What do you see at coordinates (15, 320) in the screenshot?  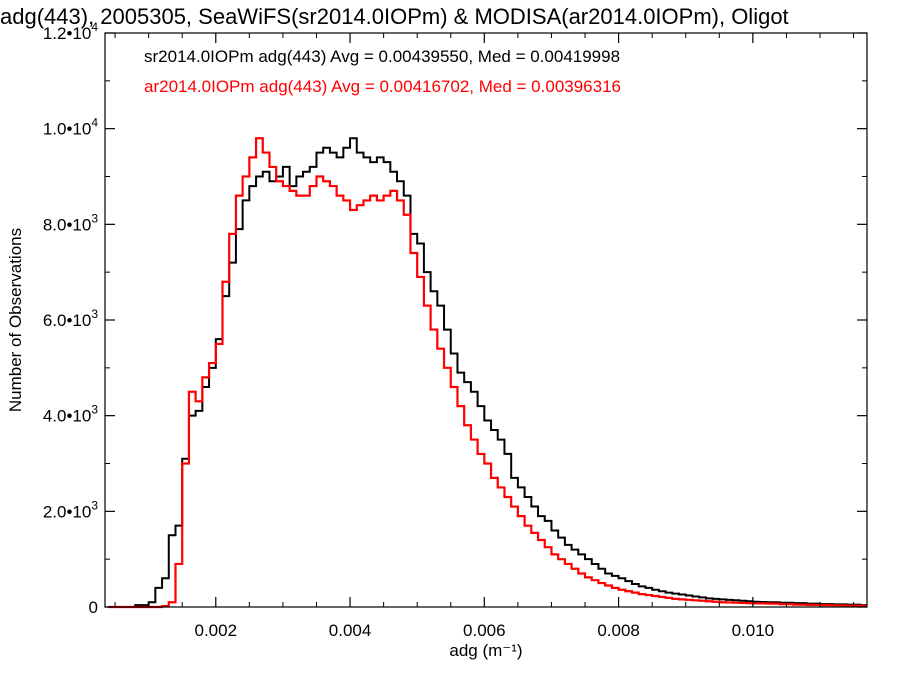 I see `y-axis-label: Number of Observations` at bounding box center [15, 320].